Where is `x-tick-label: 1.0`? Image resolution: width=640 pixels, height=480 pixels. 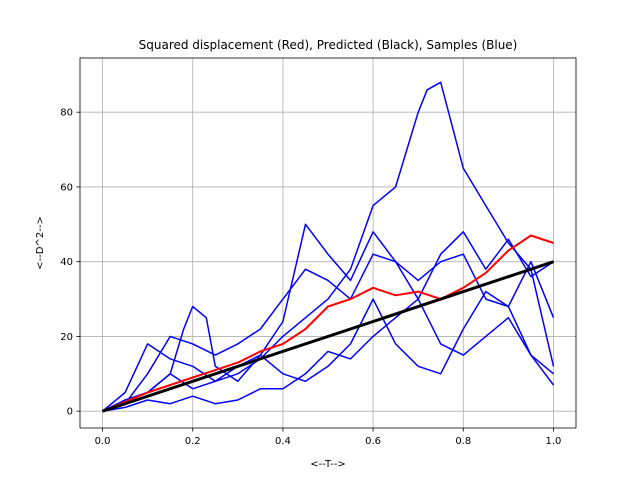
x-tick-label: 1.0 is located at coordinates (554, 441).